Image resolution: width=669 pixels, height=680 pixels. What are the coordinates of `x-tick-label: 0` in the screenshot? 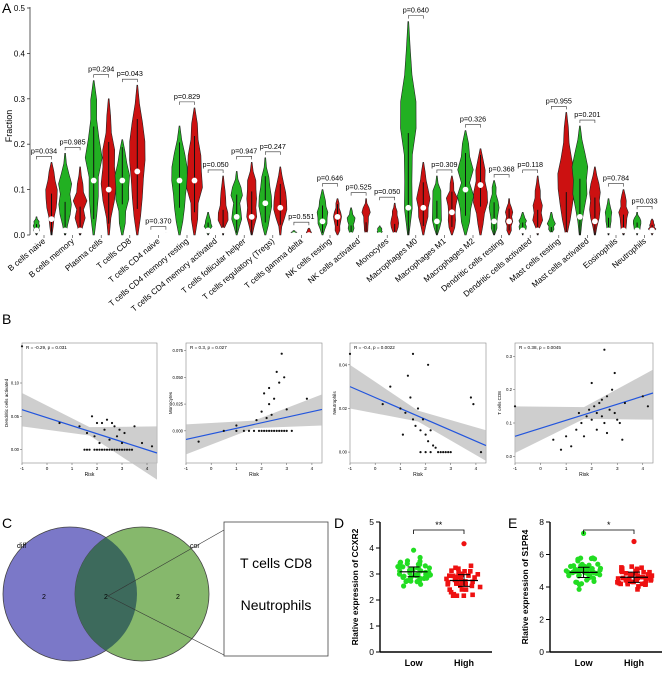 It's located at (211, 468).